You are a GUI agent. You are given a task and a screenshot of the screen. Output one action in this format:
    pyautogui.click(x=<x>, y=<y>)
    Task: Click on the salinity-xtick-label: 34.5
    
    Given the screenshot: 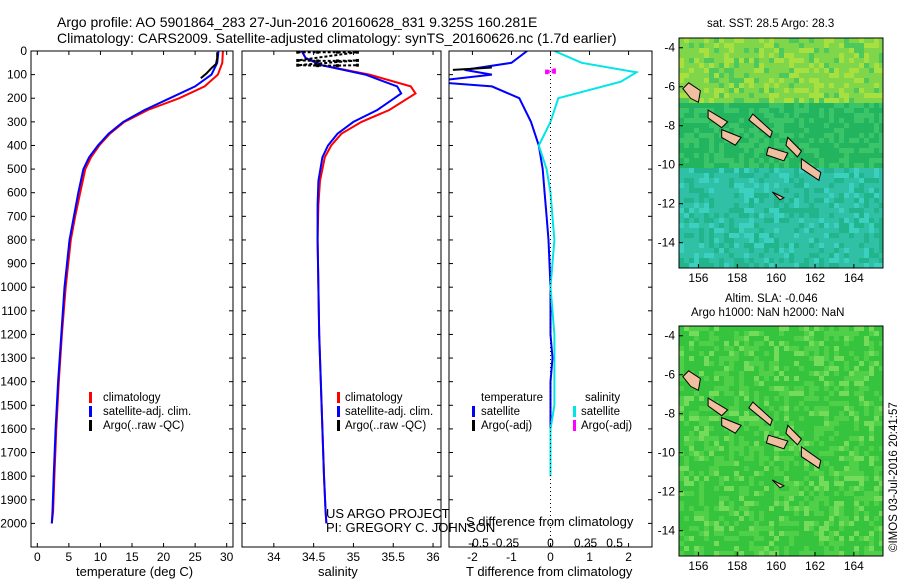 What is the action you would take?
    pyautogui.click(x=314, y=557)
    